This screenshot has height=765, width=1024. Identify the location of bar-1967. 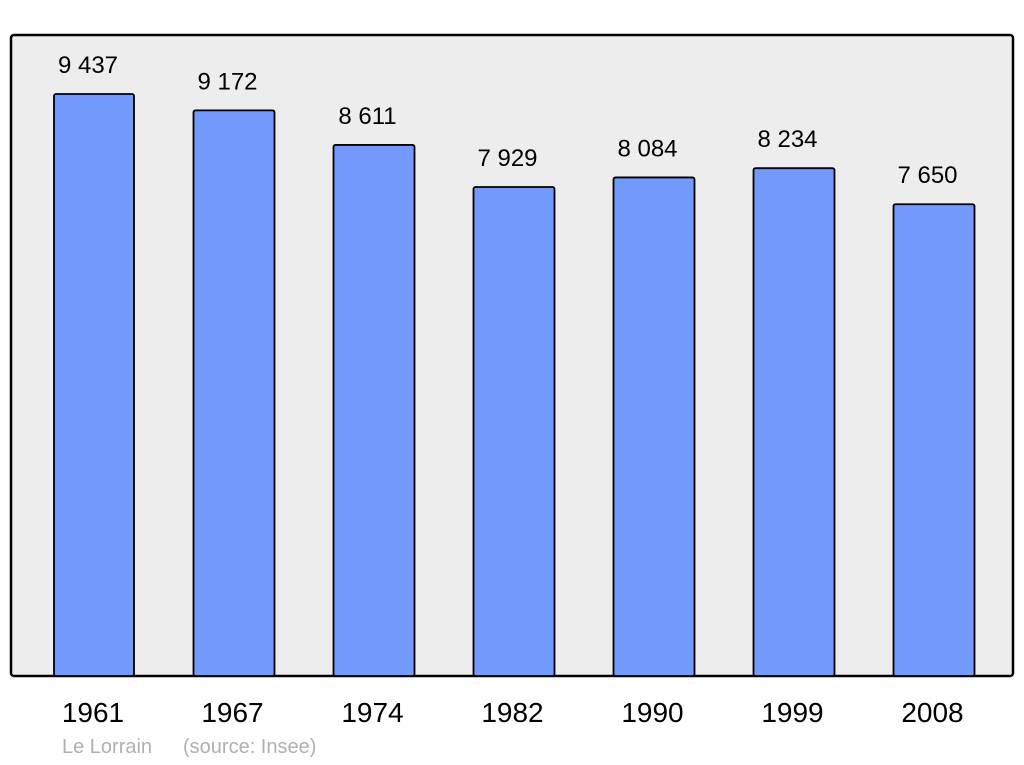
(234, 393).